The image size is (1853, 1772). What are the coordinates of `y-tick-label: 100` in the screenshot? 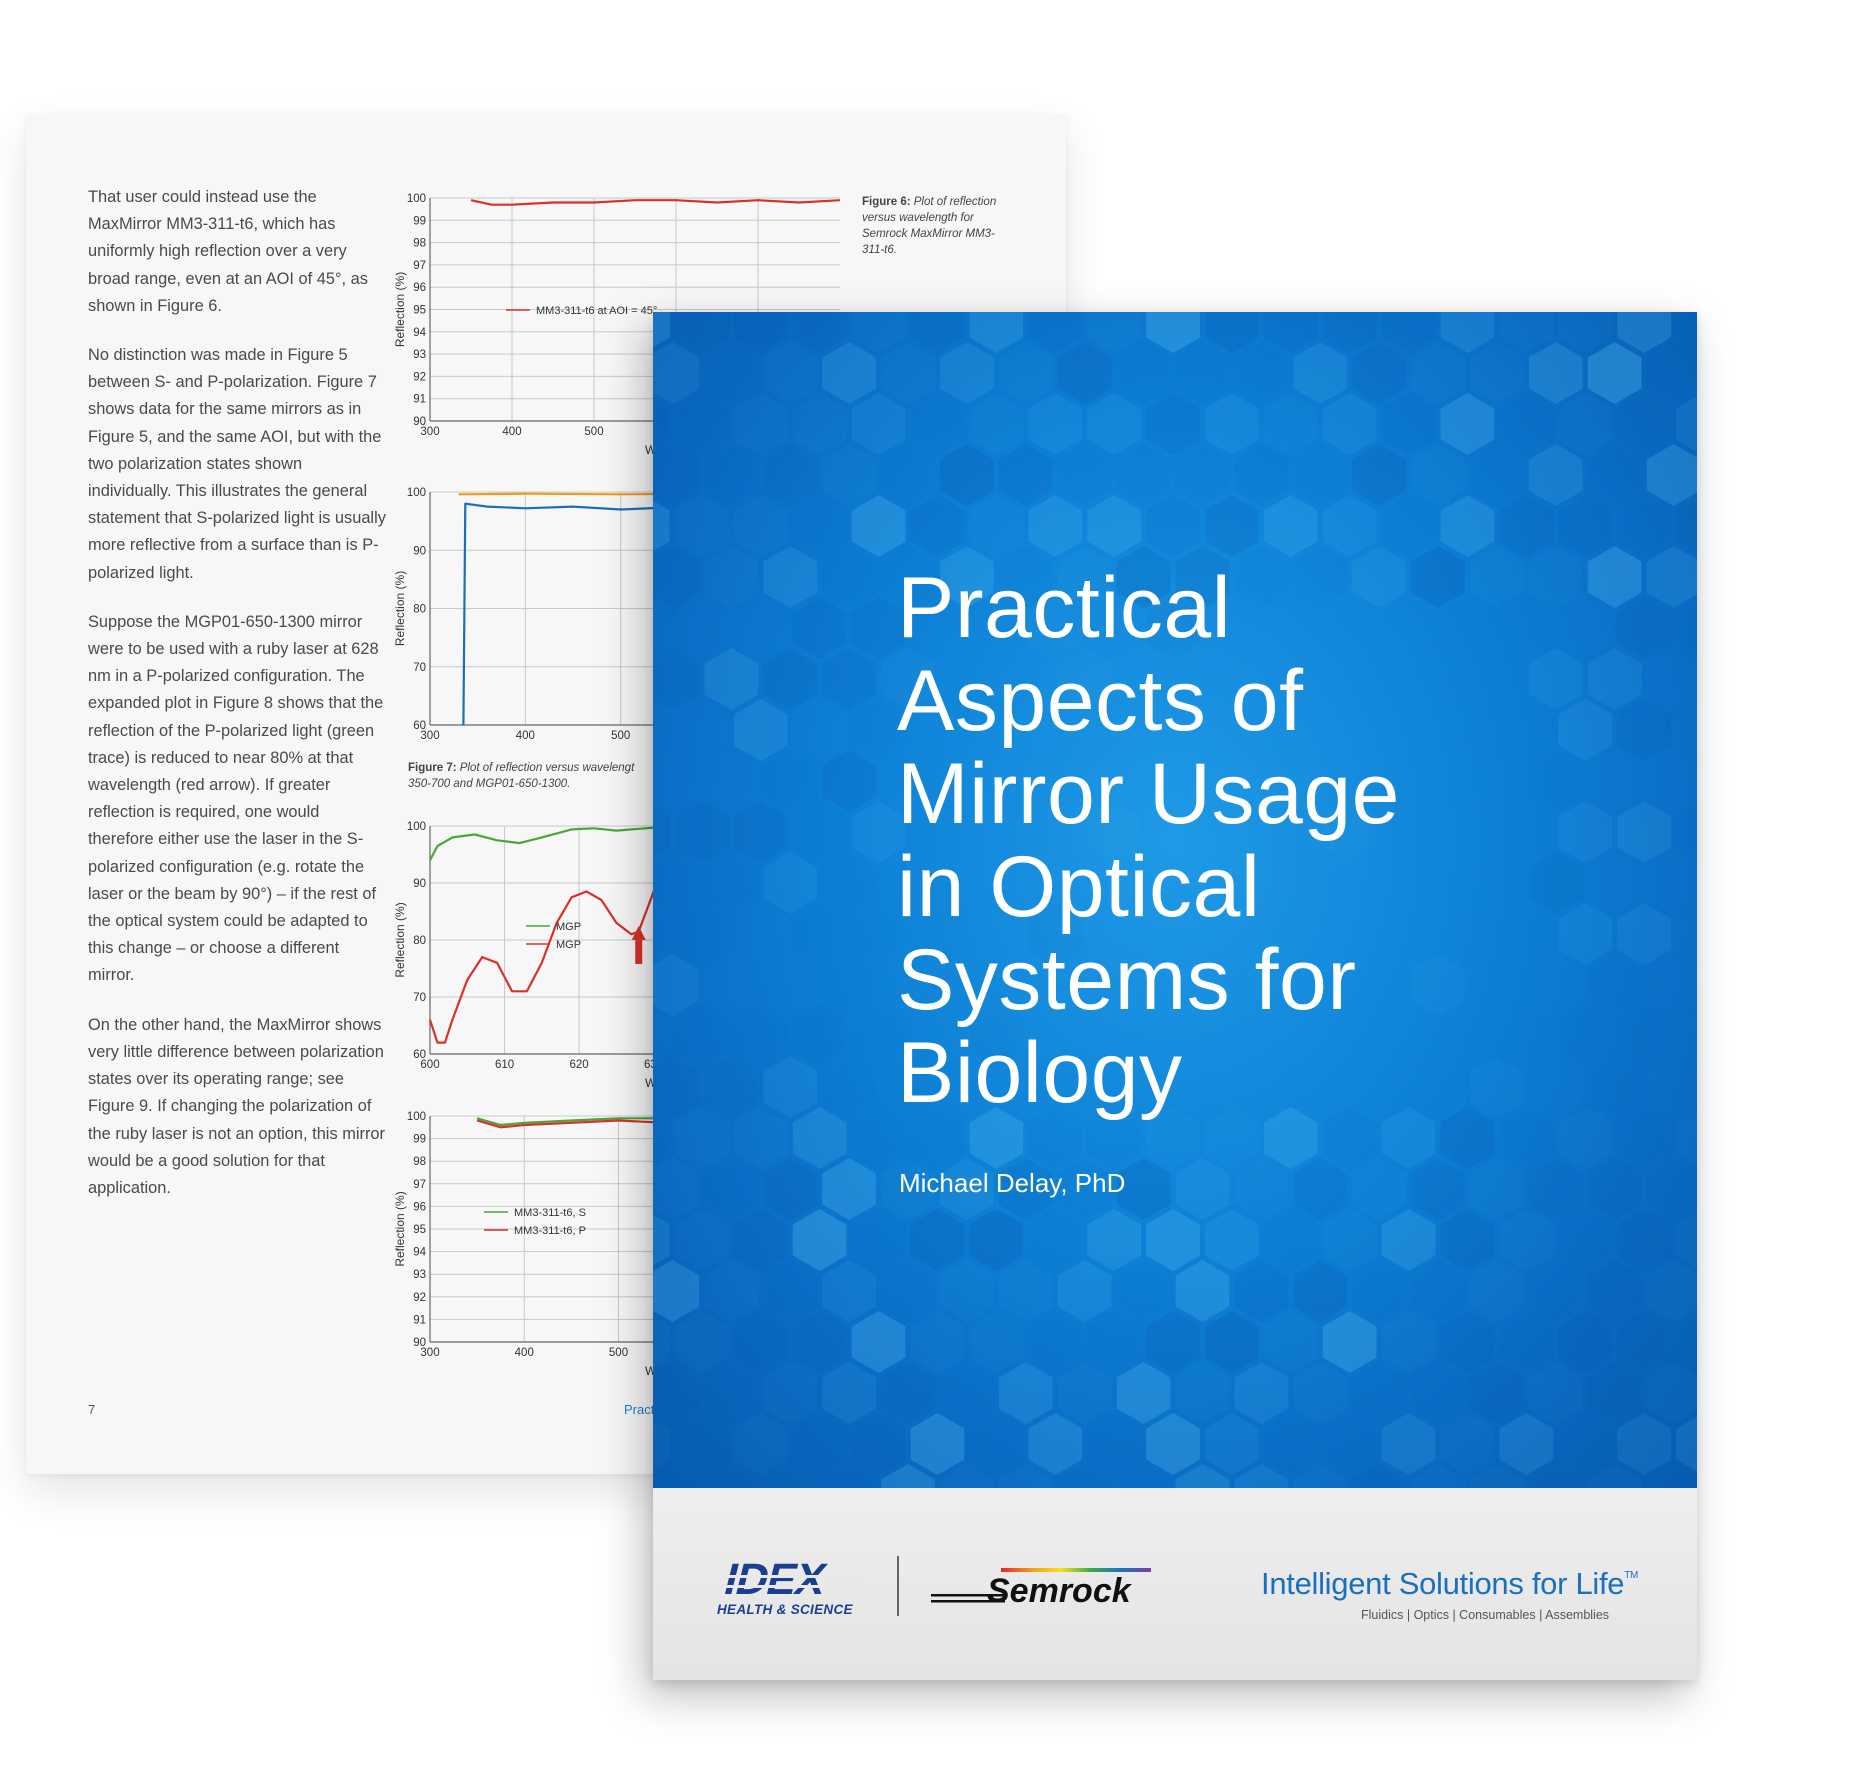 It's located at (416, 827).